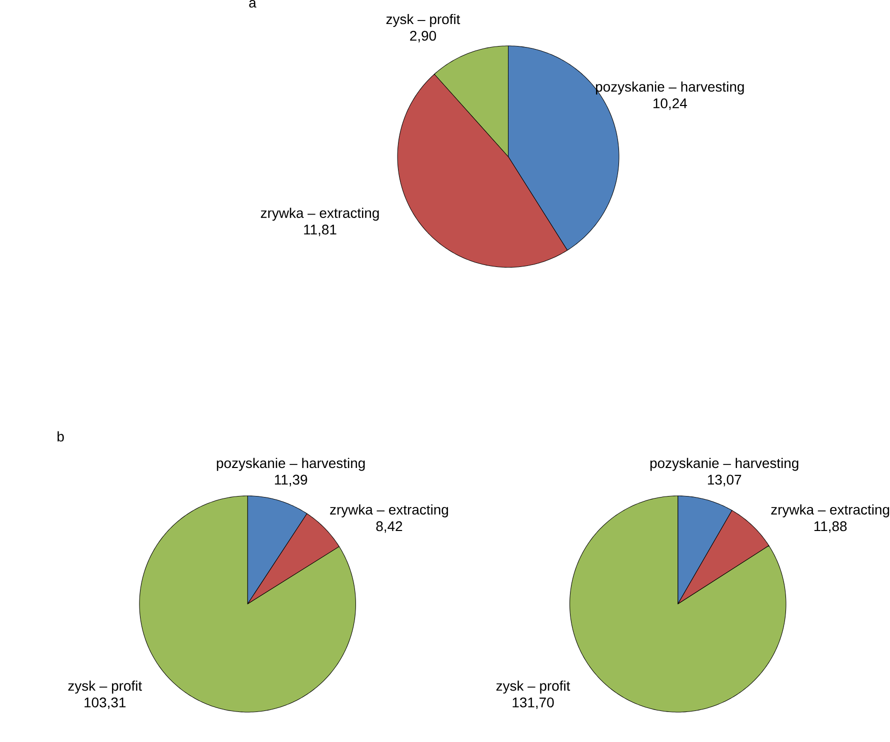 This screenshot has height=742, width=890. Describe the element at coordinates (533, 703) in the screenshot. I see `data-label: 131,70` at that location.